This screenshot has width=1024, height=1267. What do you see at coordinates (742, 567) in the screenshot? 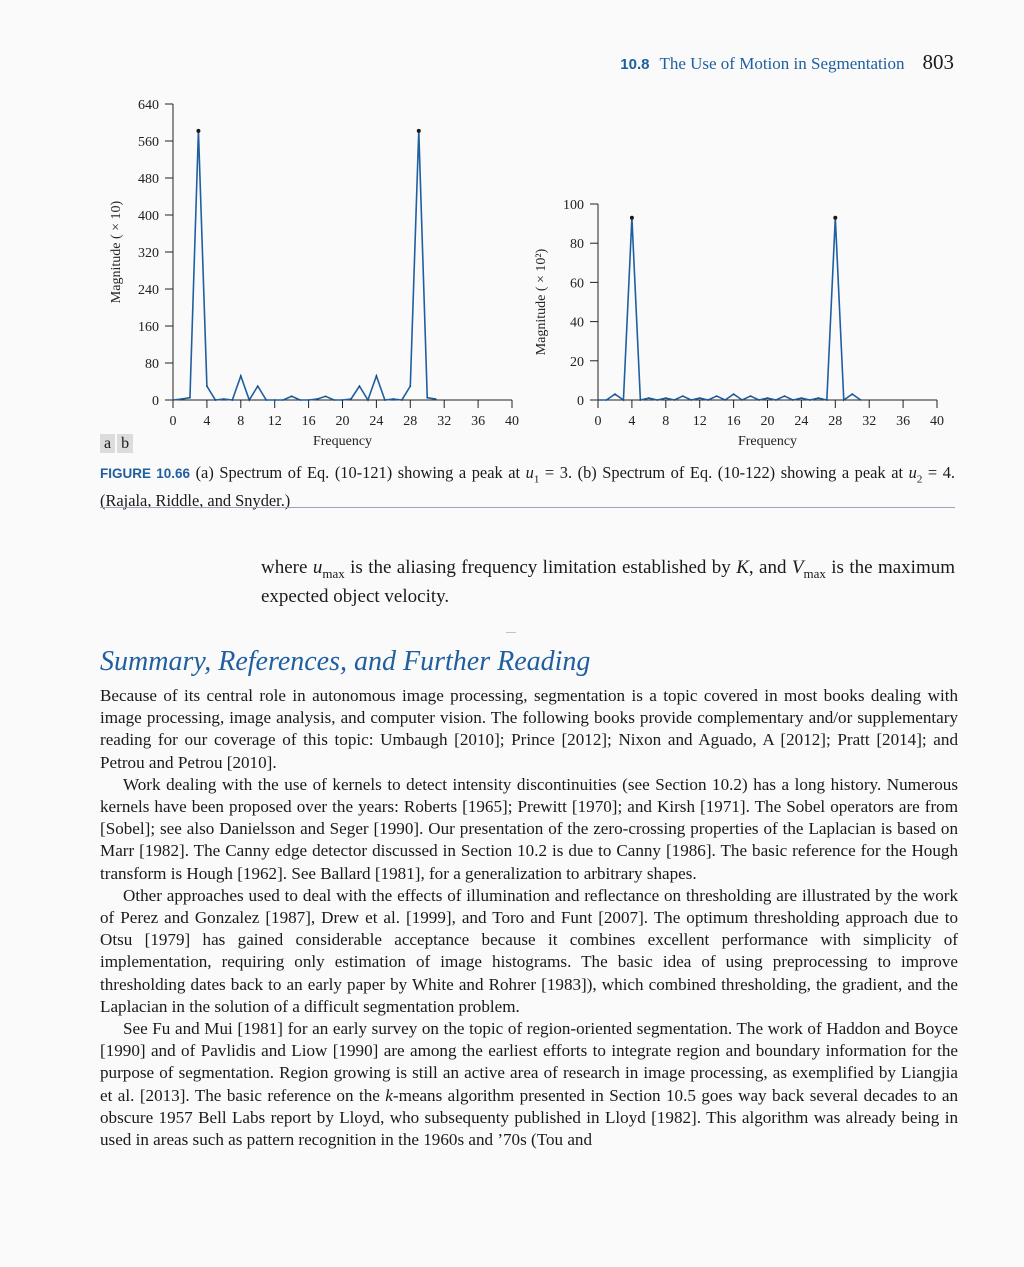
I see `where-k: K` at bounding box center [742, 567].